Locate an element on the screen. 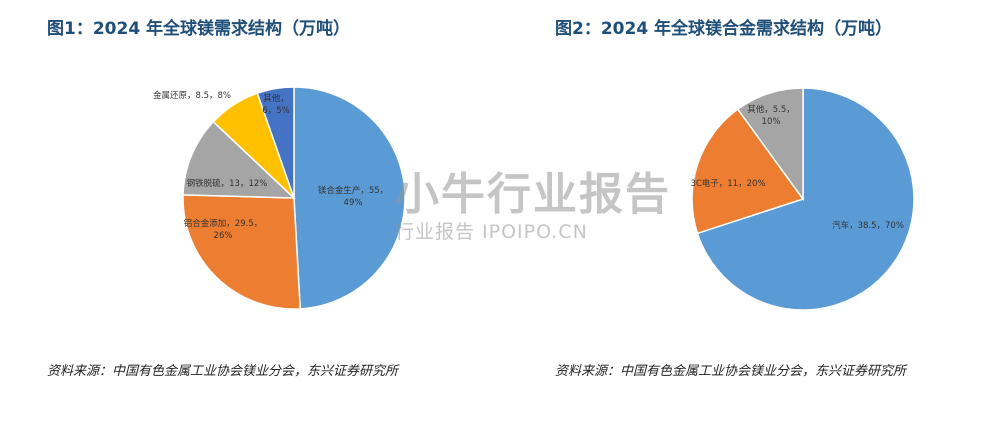 This screenshot has height=428, width=996. chart1-slice-1-label: 铝合金添加，29.5， is located at coordinates (223, 223).